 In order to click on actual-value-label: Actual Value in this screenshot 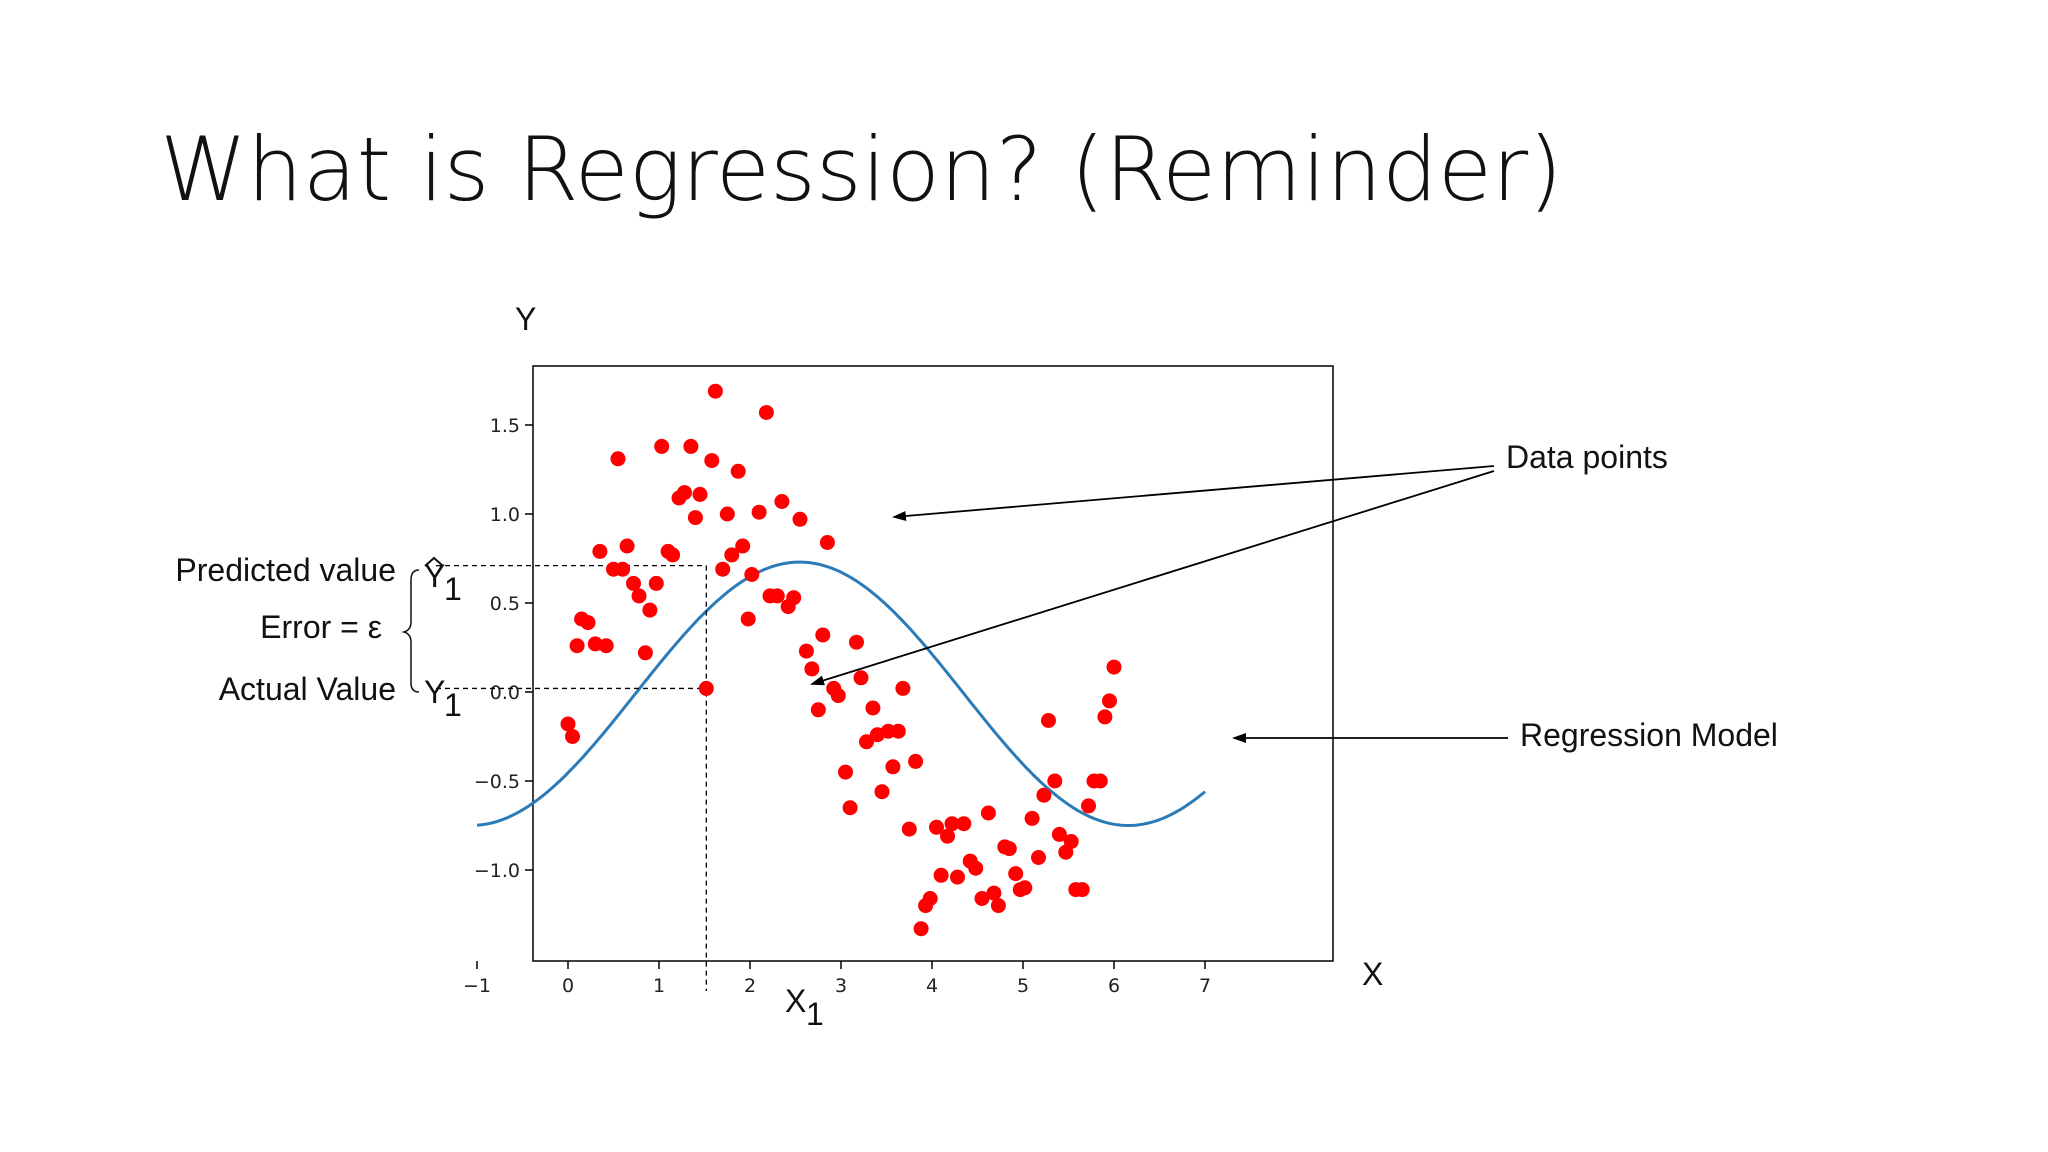, I will do `click(307, 689)`.